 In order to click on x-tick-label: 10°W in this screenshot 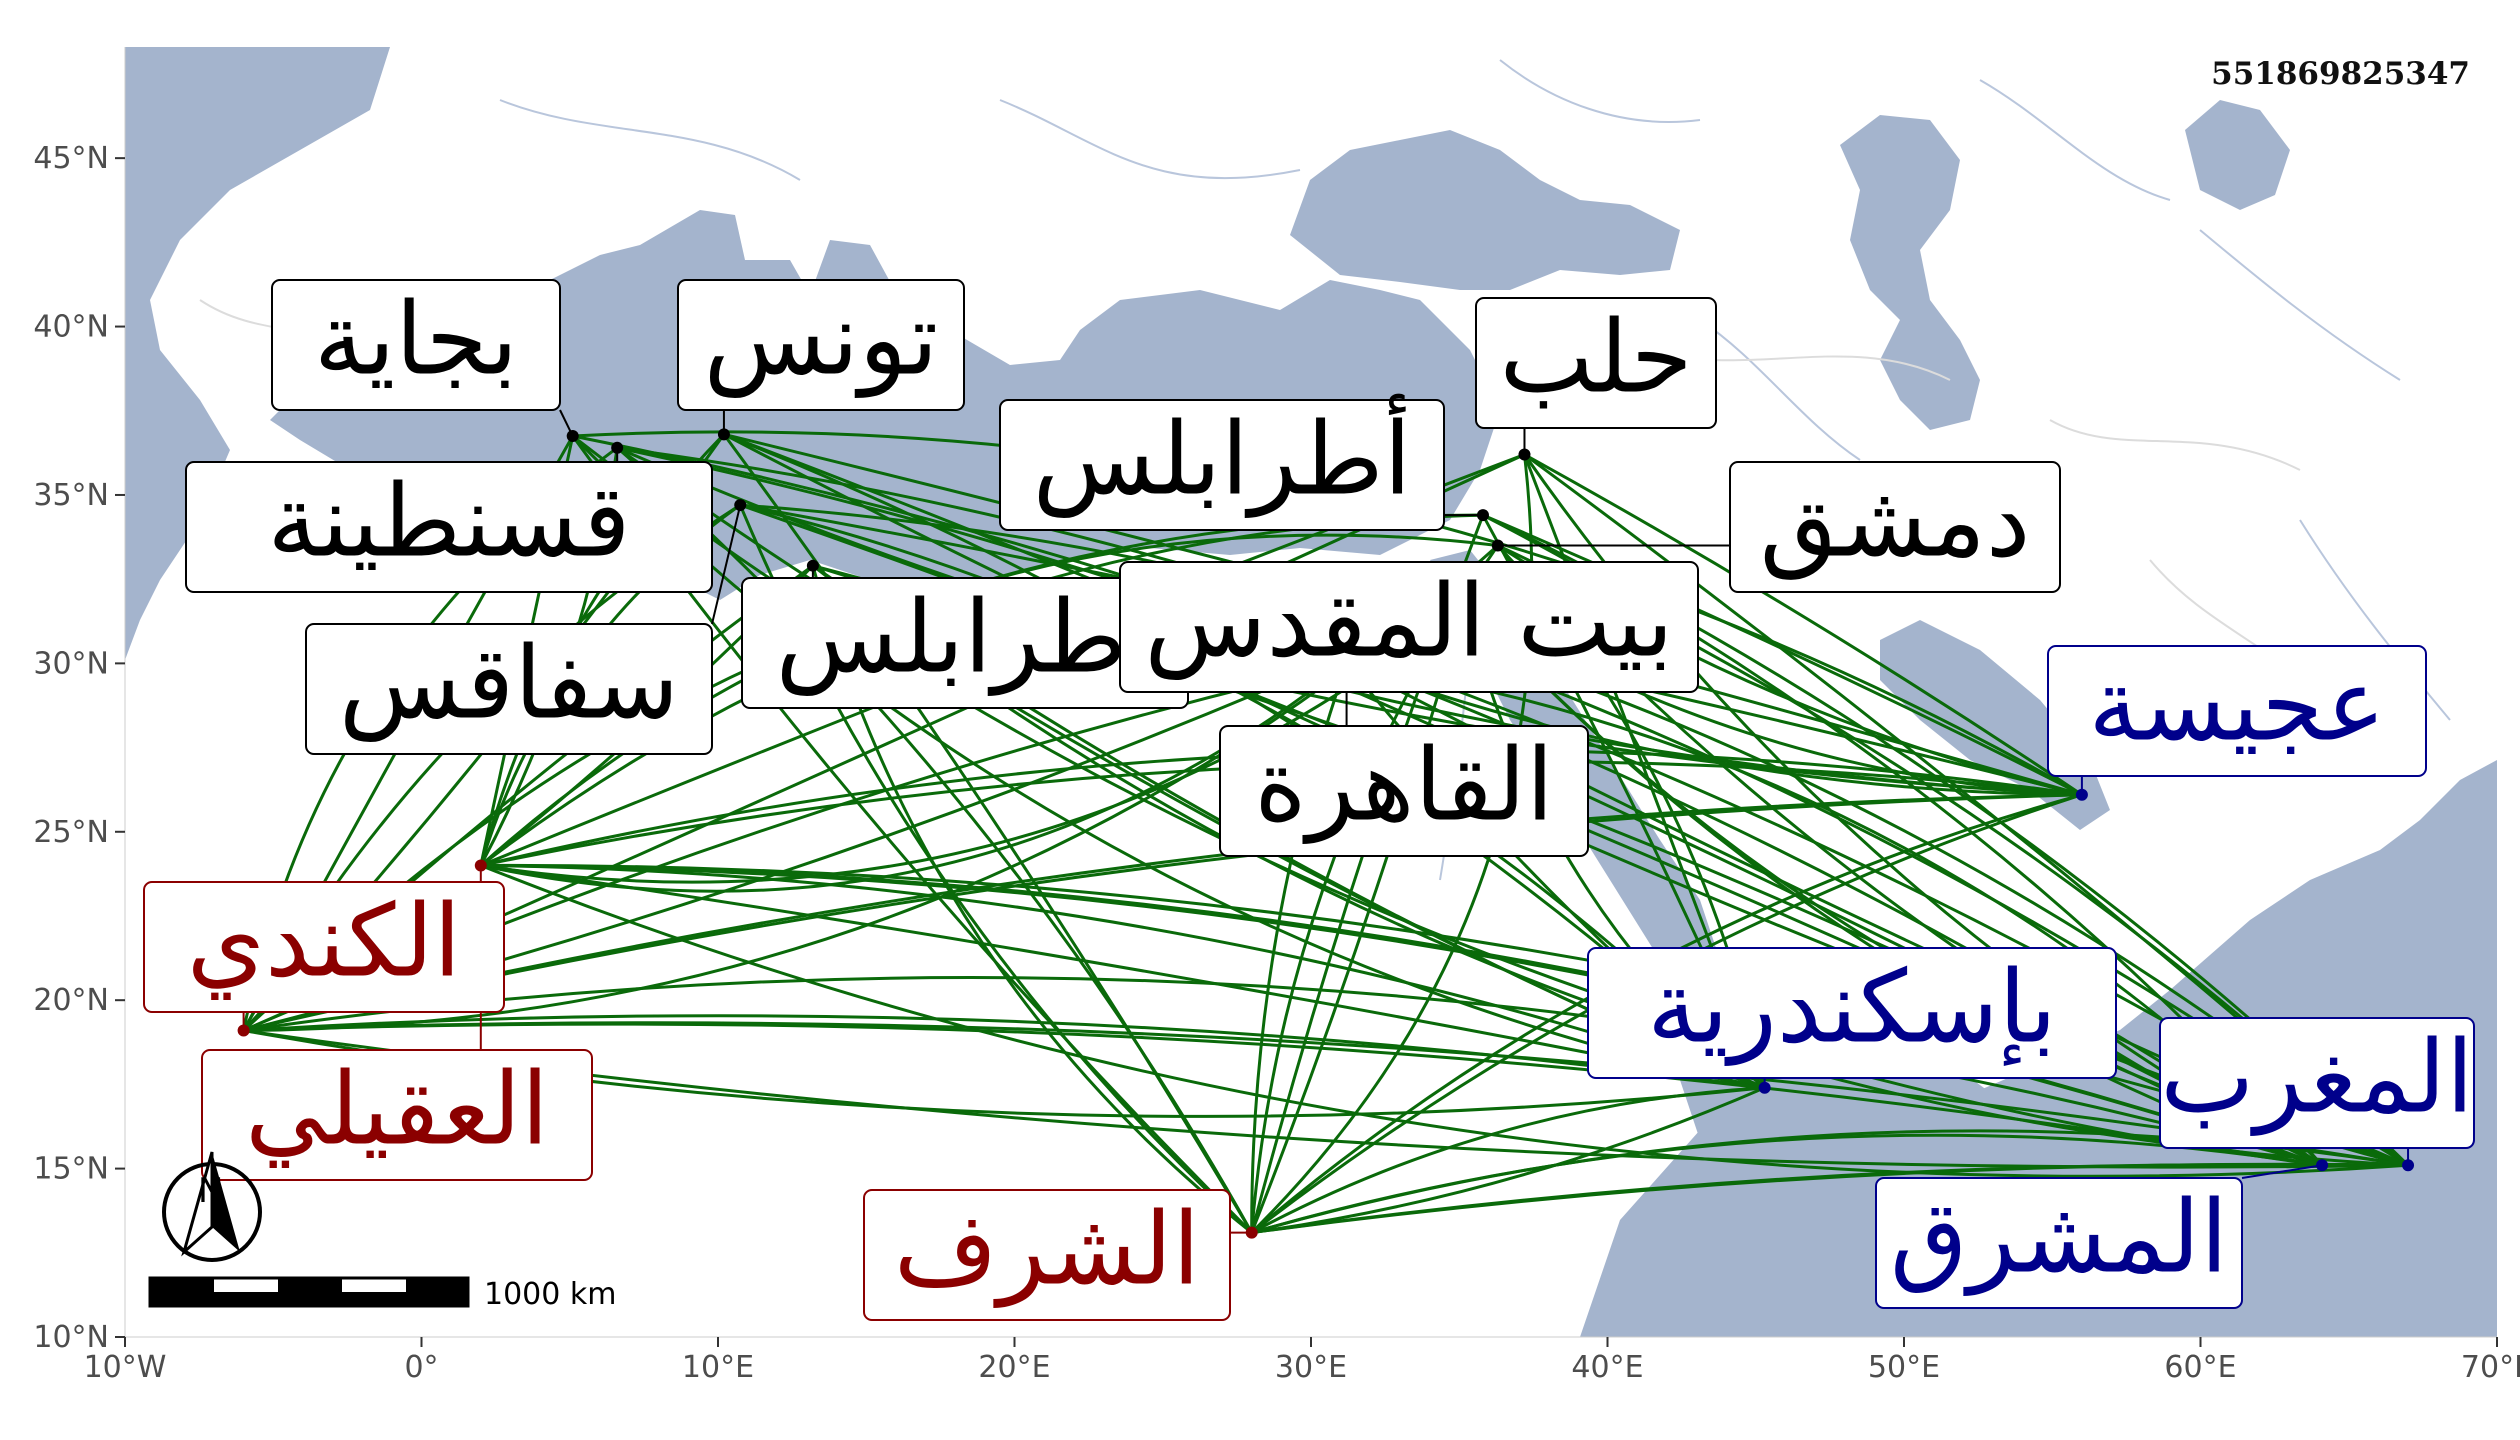, I will do `click(125, 1367)`.